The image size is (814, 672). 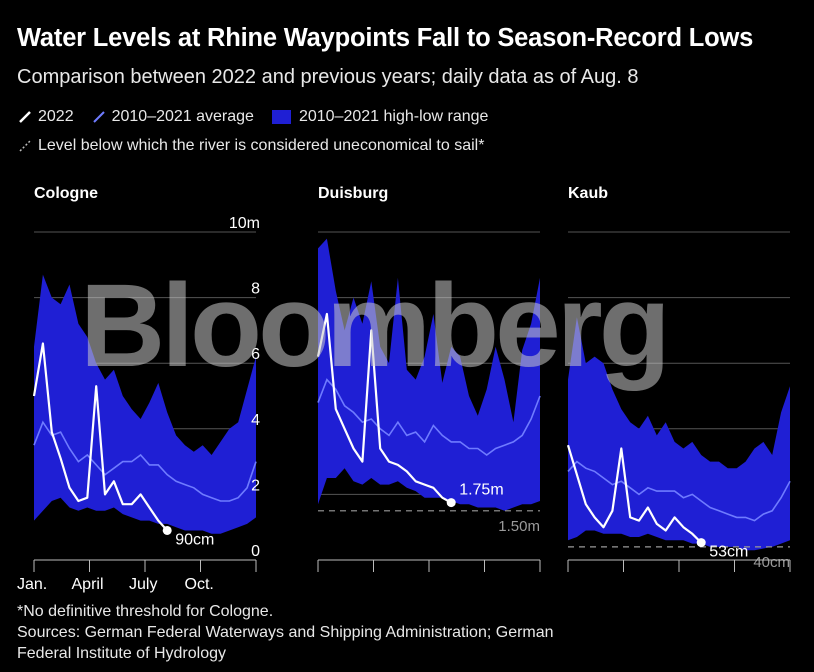 I want to click on legend-label-2022: 2022, so click(x=56, y=116).